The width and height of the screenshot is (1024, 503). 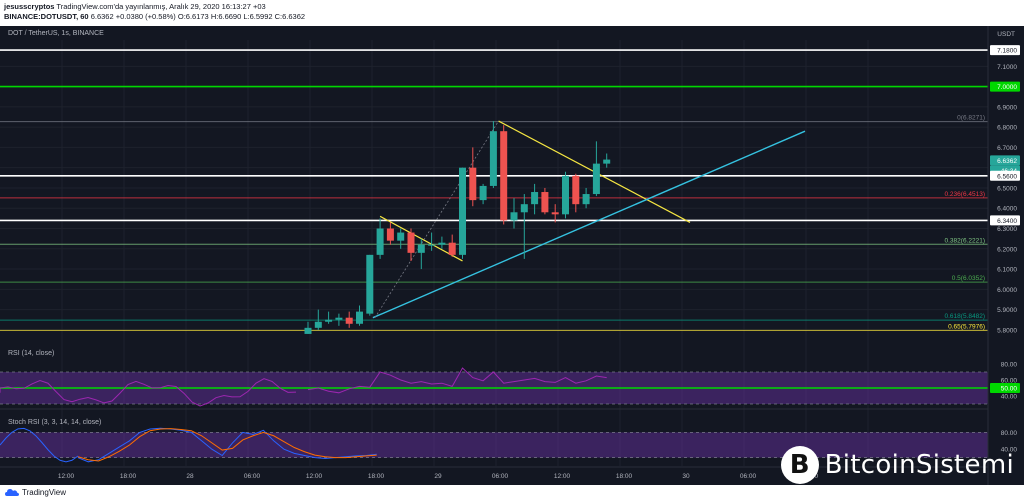 I want to click on price-tag: 6.5600, so click(x=1007, y=176).